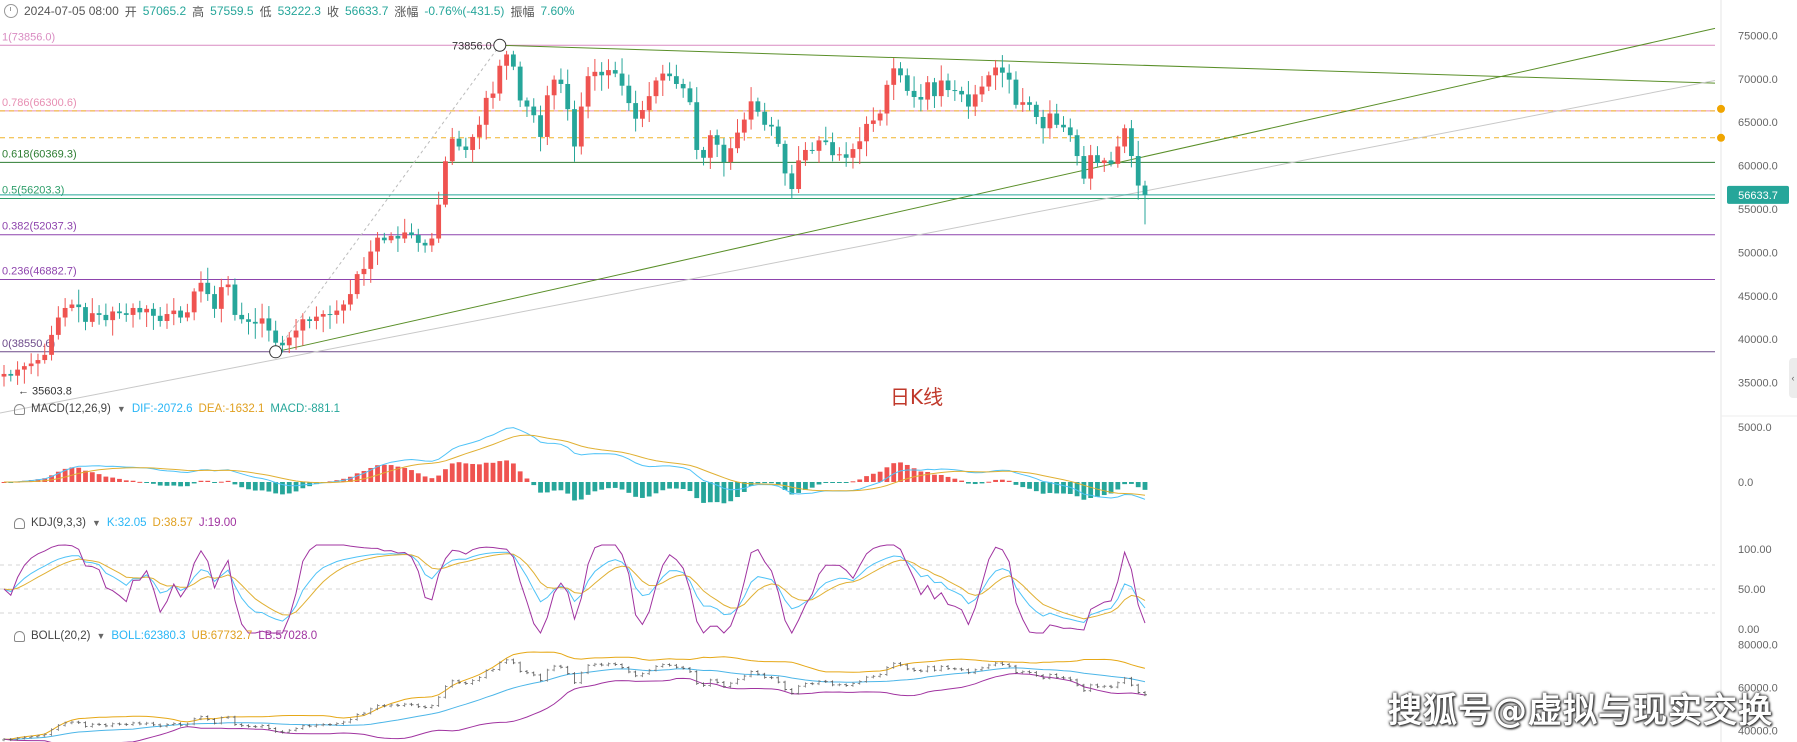 The image size is (1797, 742). What do you see at coordinates (1755, 550) in the screenshot?
I see `kdj-tick-label: 100.00` at bounding box center [1755, 550].